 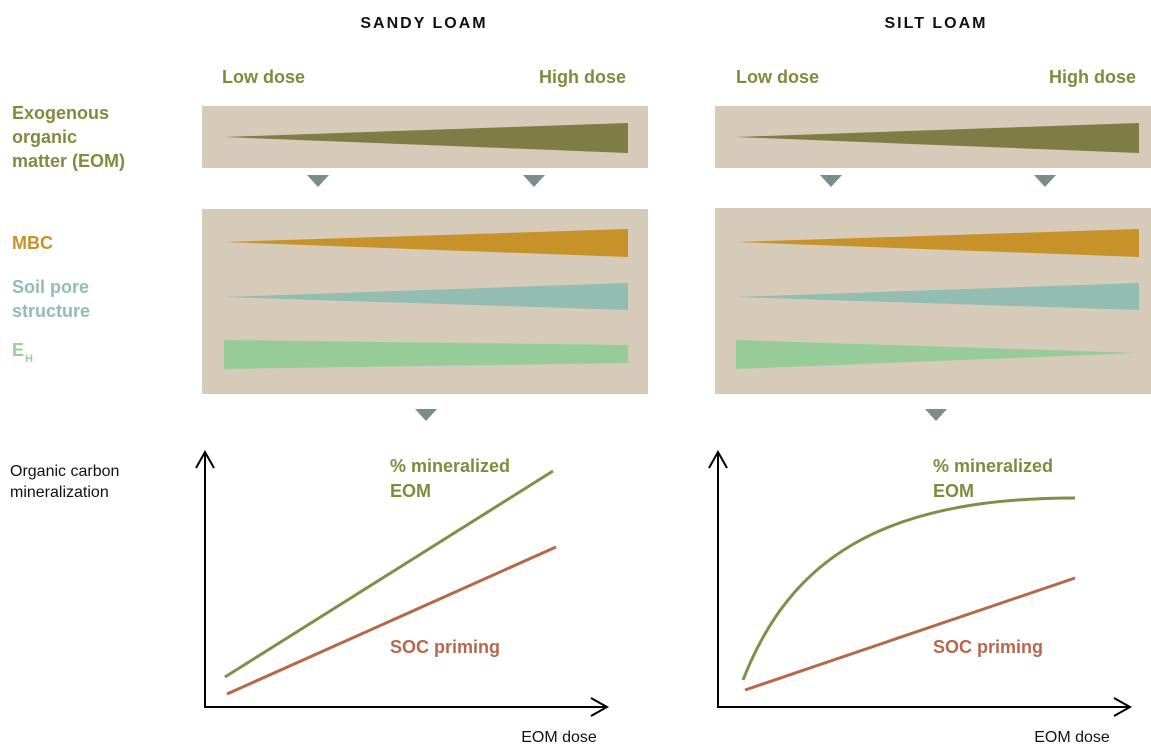 What do you see at coordinates (32, 243) in the screenshot?
I see `row-label: MBC` at bounding box center [32, 243].